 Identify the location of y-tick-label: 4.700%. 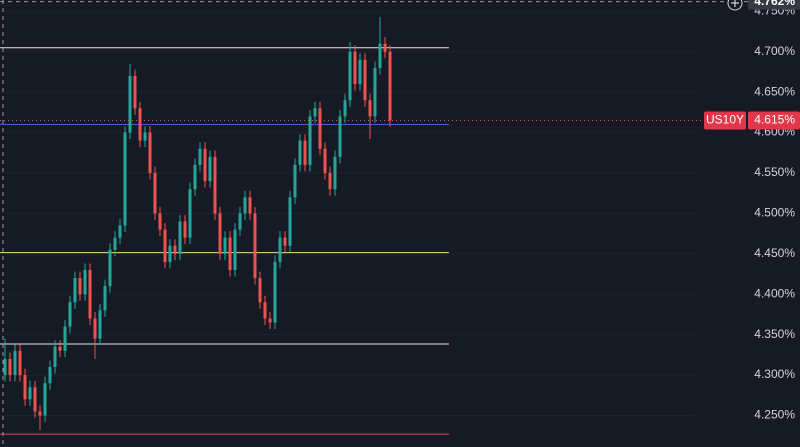
(774, 51).